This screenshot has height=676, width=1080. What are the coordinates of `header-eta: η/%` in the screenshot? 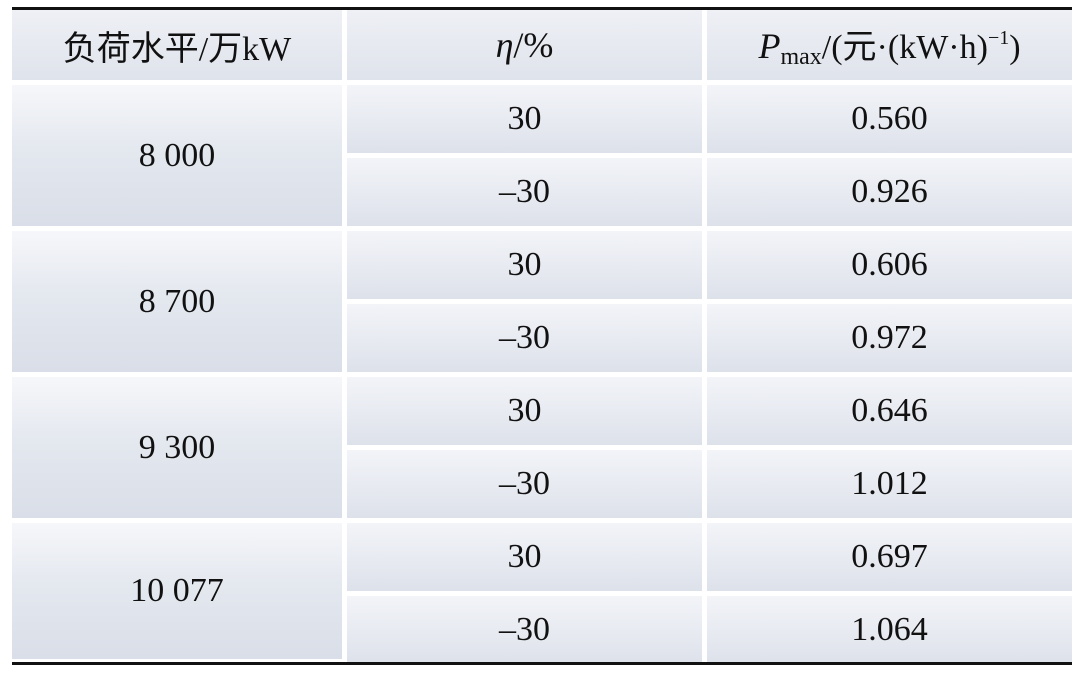 It's located at (522, 47).